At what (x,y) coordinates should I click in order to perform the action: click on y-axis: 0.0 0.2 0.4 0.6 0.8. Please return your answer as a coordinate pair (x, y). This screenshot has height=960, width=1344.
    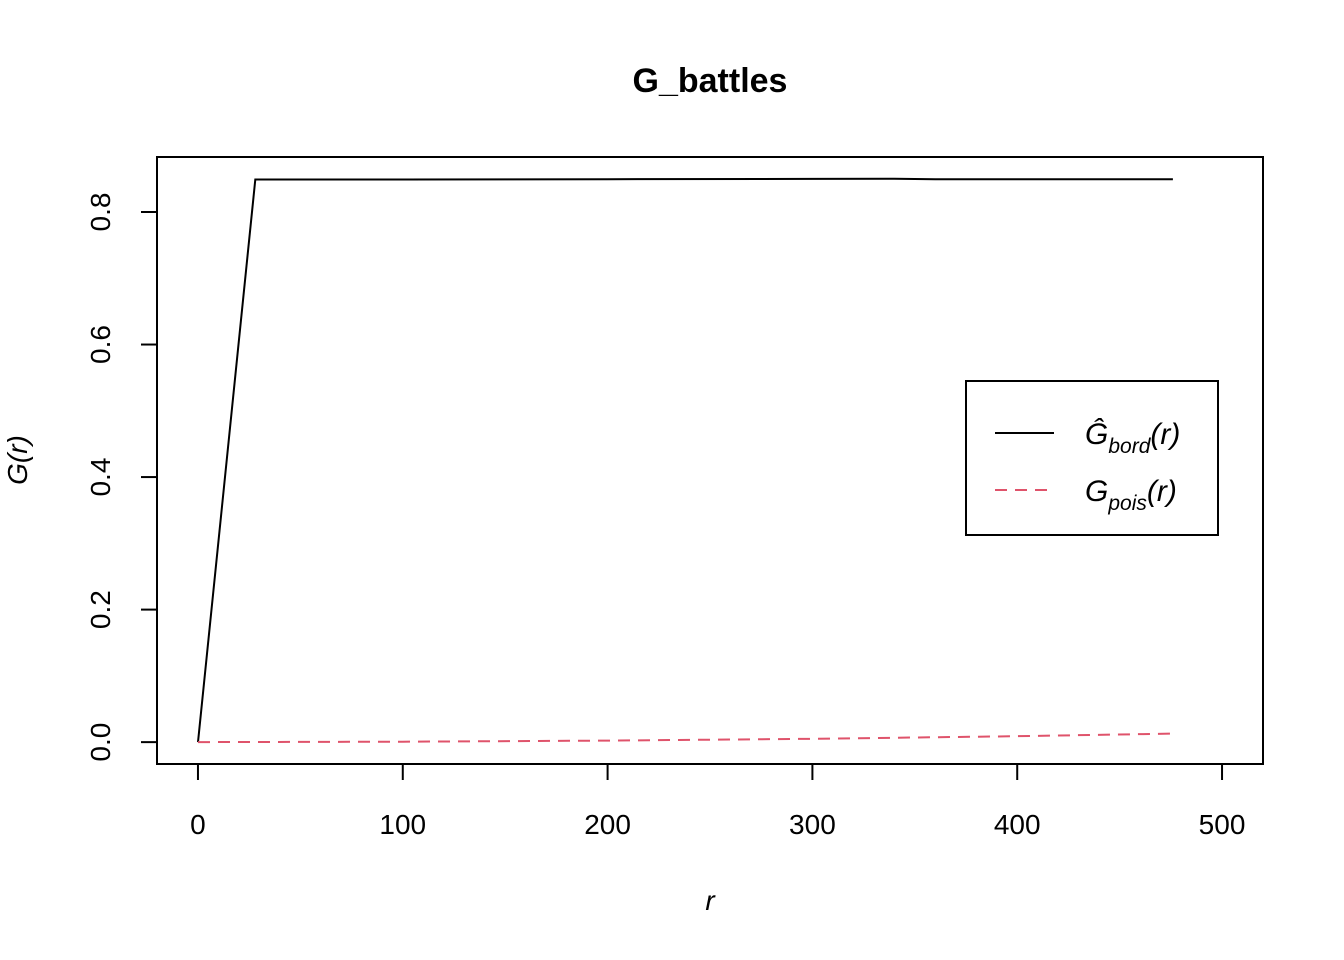
    Looking at the image, I should click on (121, 477).